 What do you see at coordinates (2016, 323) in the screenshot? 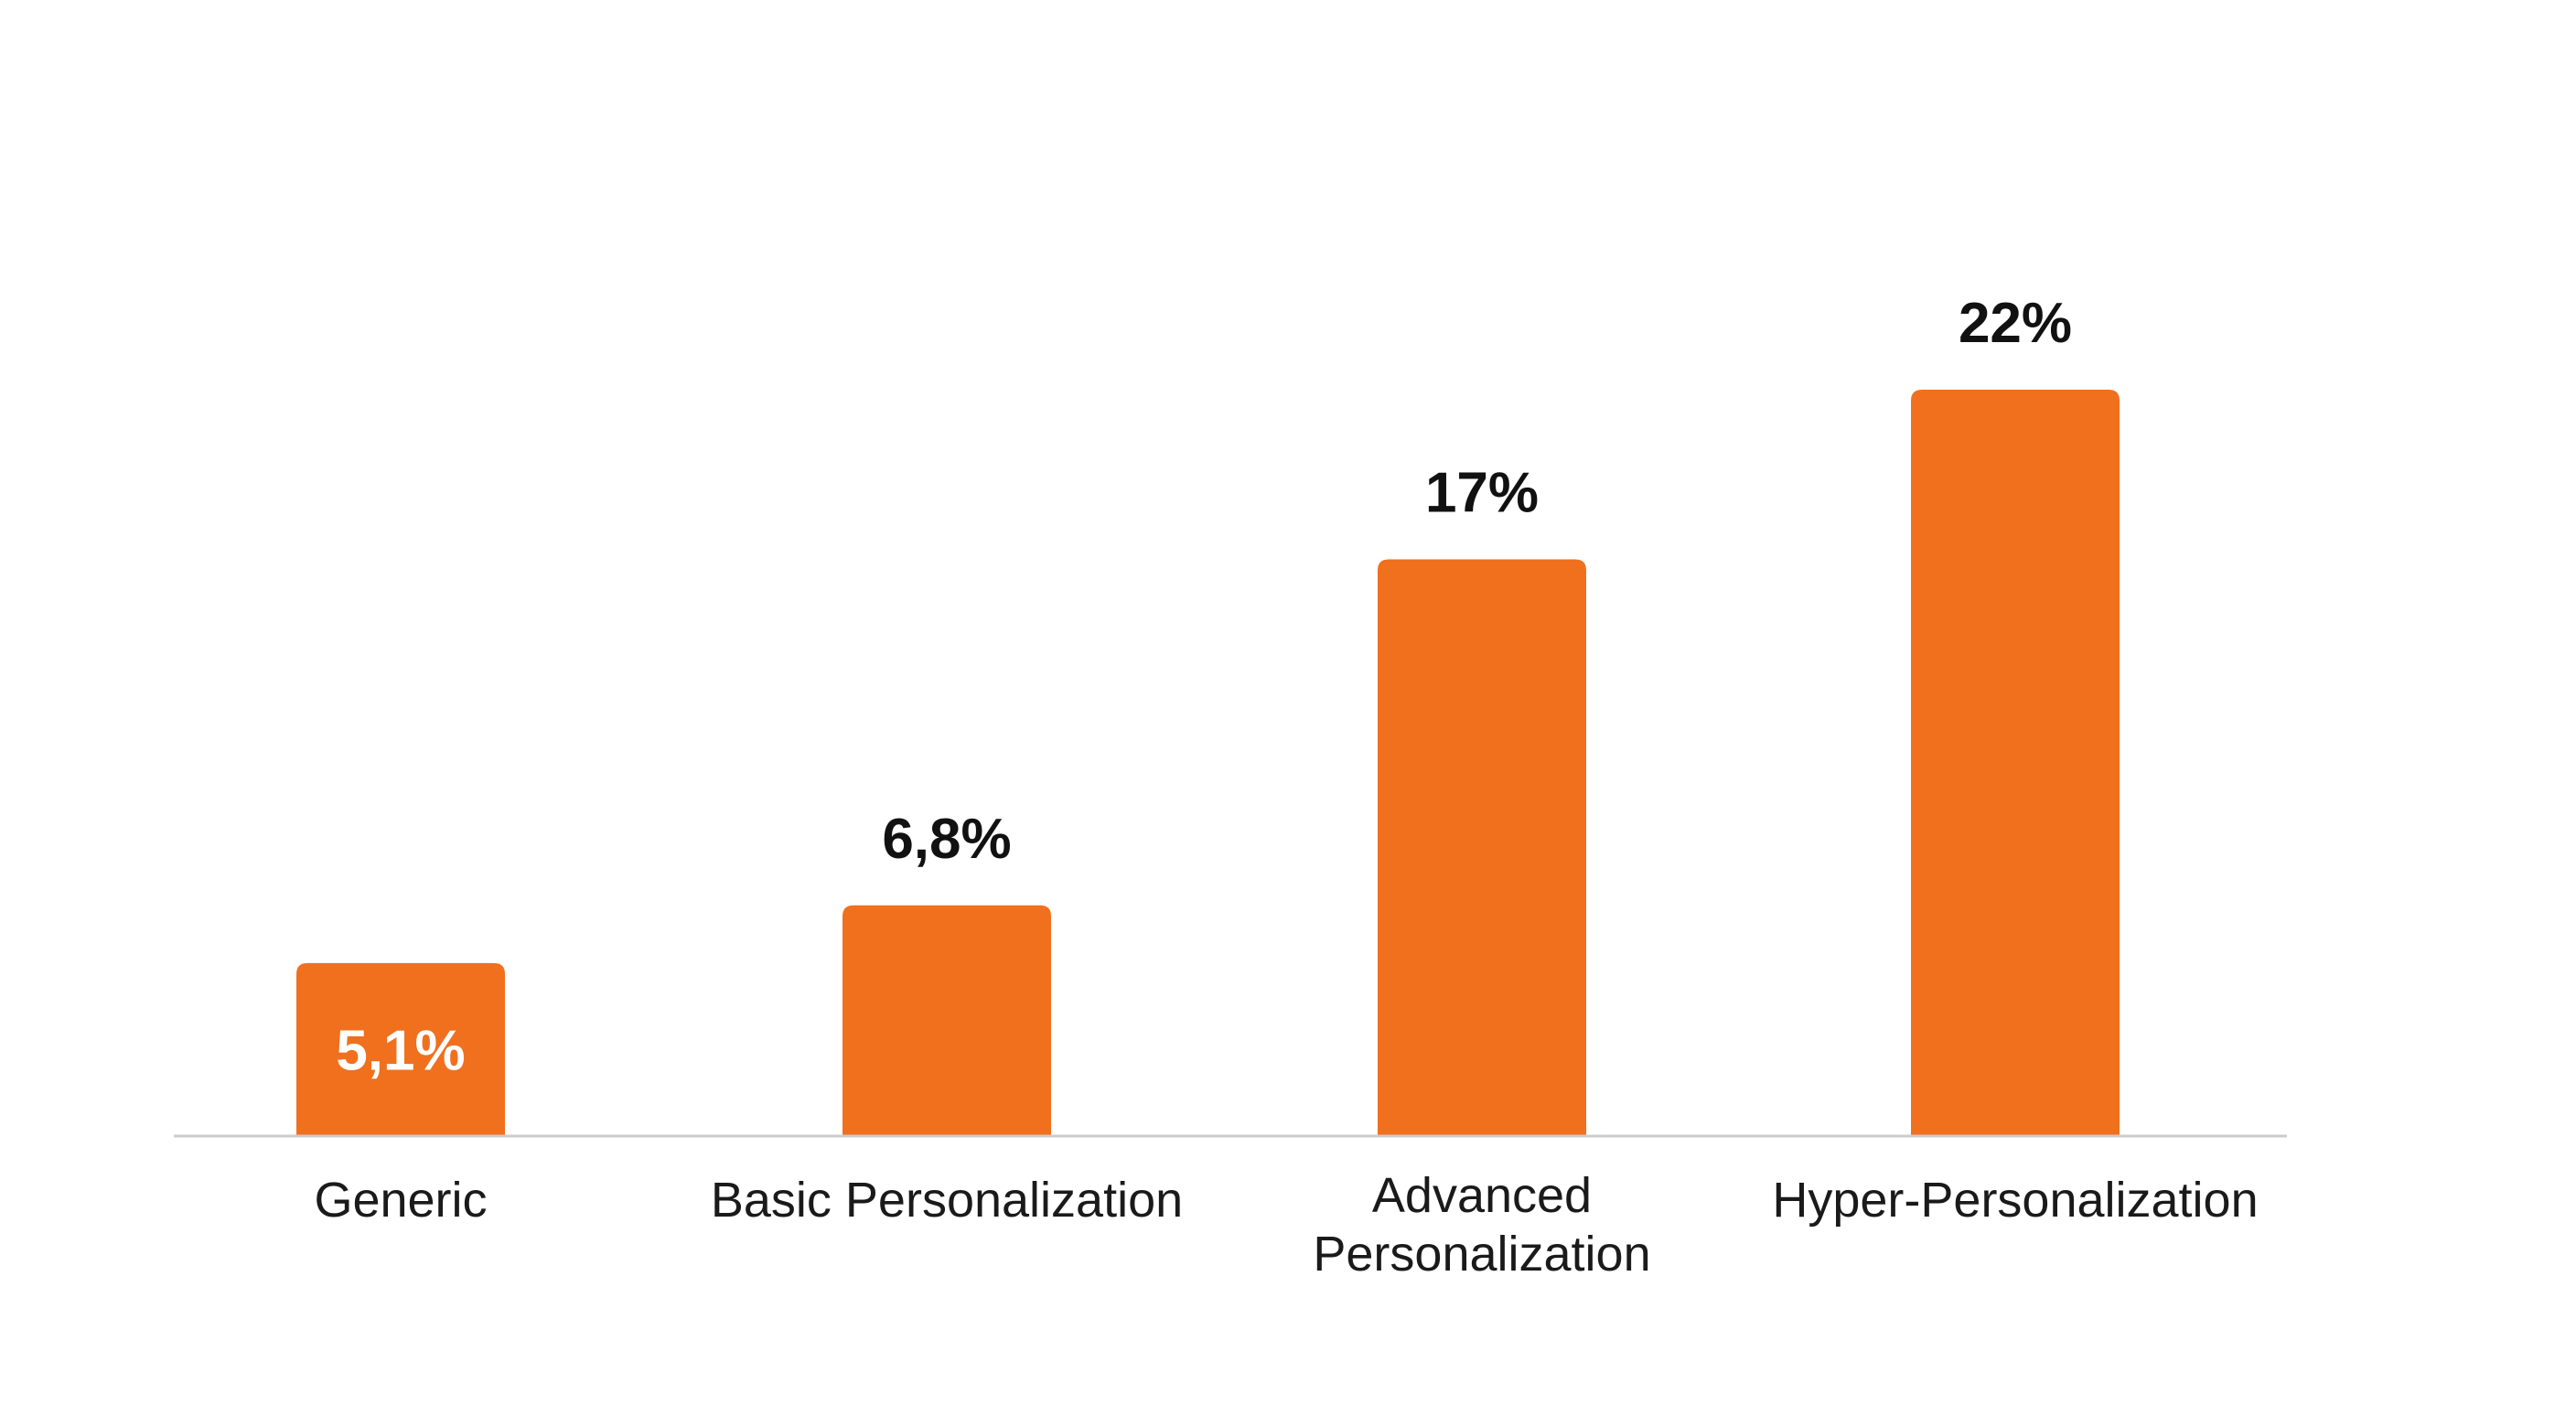
I see `value-label-3: 22%` at bounding box center [2016, 323].